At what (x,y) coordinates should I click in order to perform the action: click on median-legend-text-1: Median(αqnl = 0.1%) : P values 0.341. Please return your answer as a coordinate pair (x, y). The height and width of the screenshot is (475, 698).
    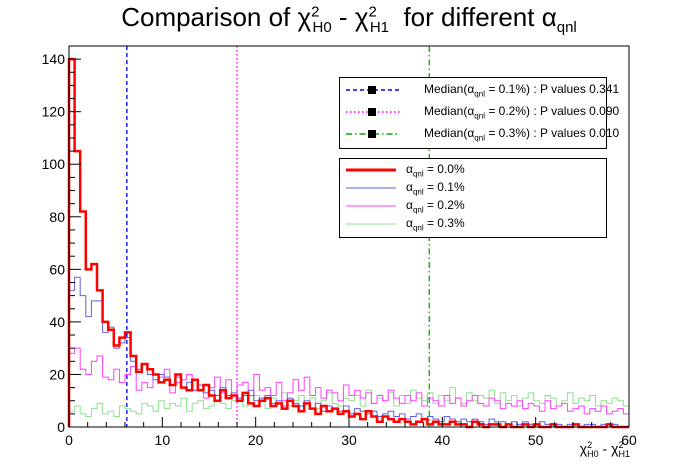
    Looking at the image, I should click on (522, 90).